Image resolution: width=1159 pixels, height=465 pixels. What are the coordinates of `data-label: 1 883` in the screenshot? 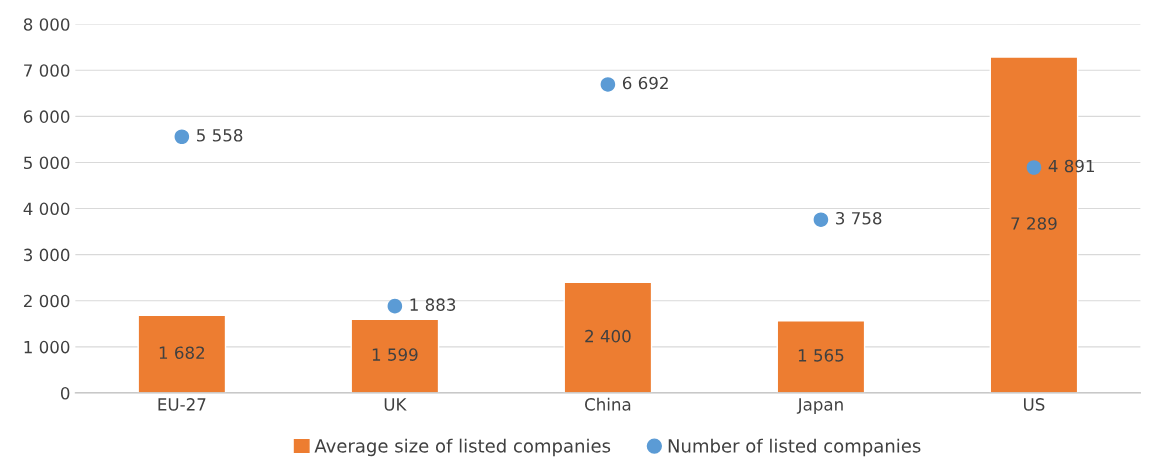 It's located at (433, 304).